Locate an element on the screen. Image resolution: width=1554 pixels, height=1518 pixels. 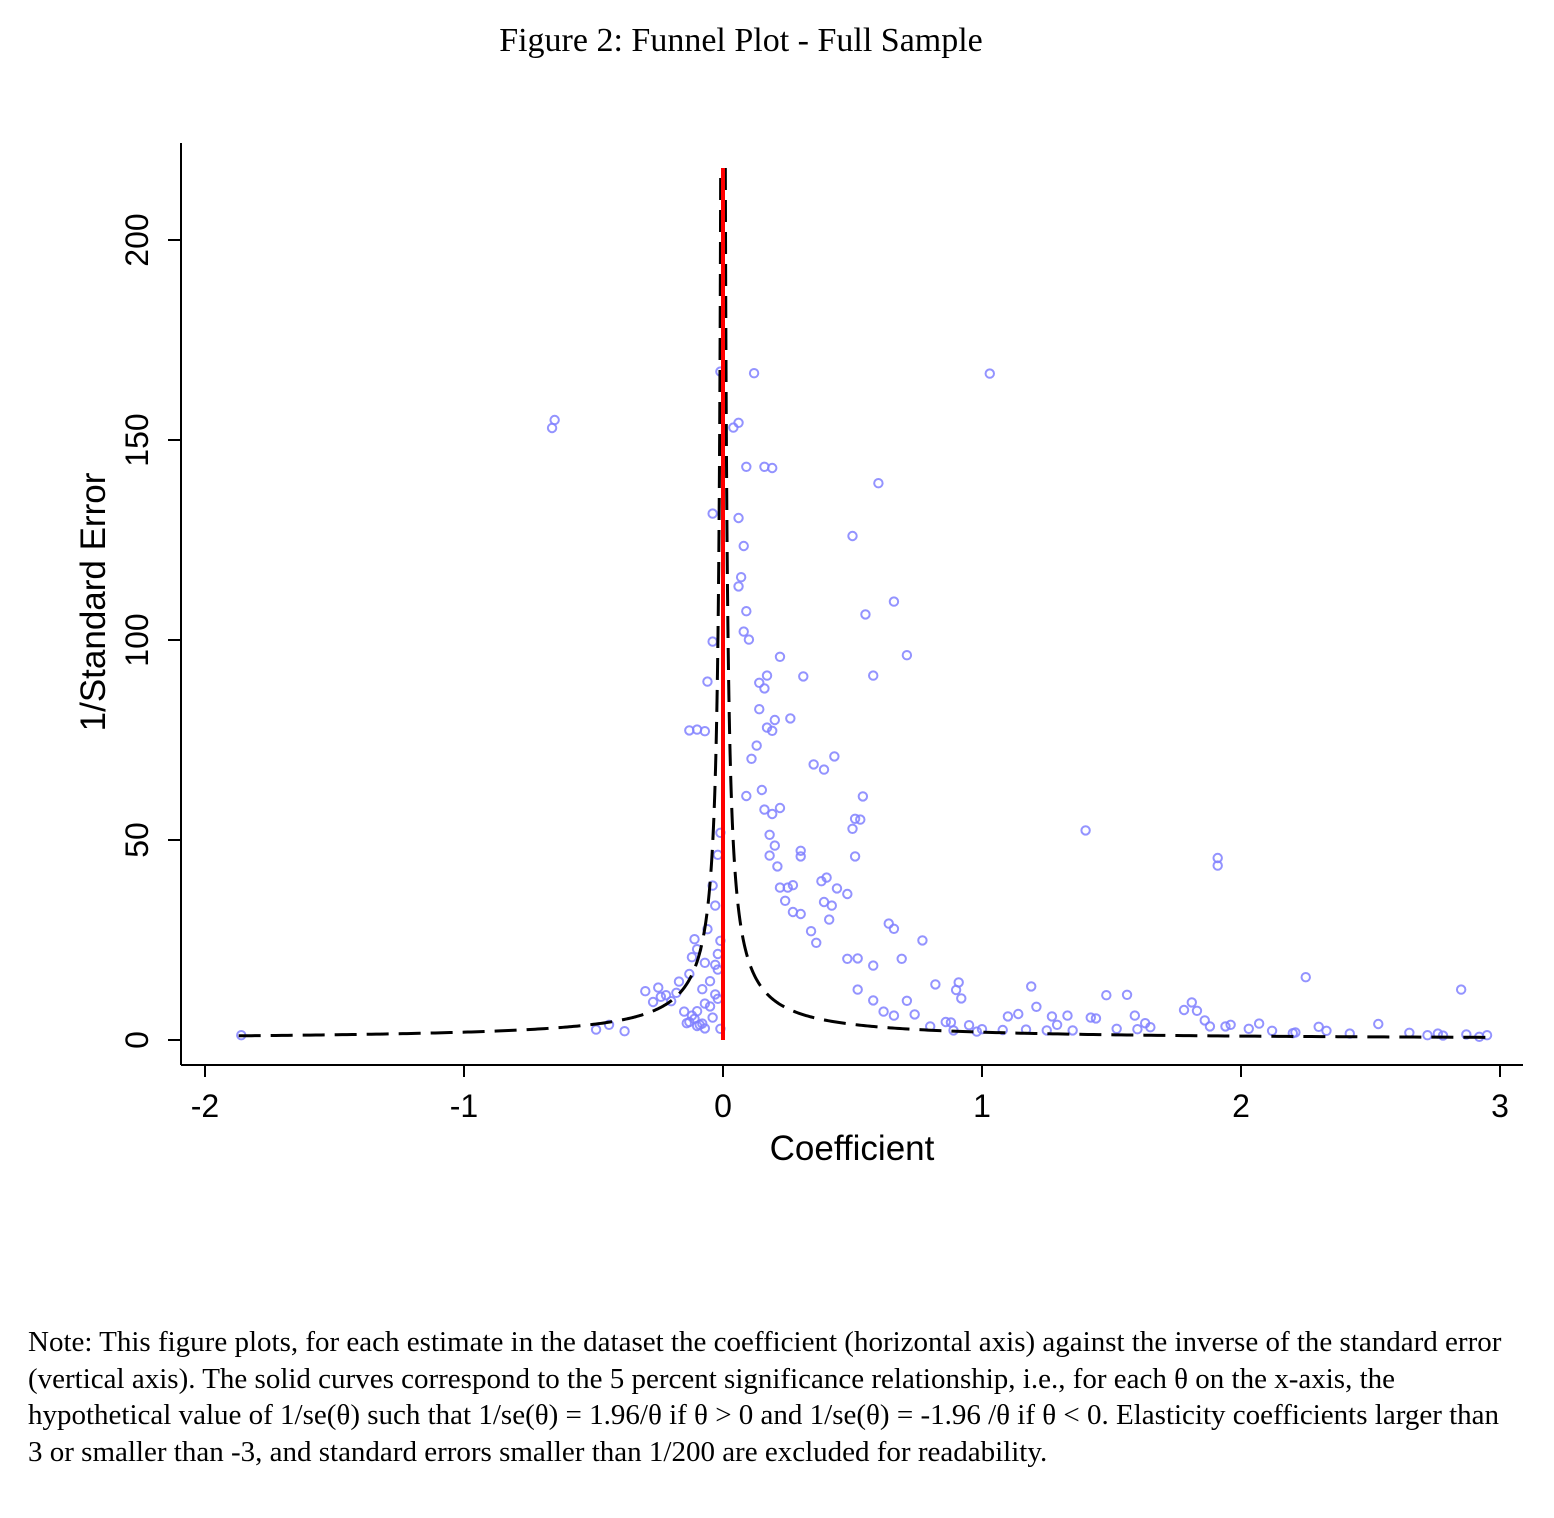
x-tick-label: 0 is located at coordinates (723, 1106).